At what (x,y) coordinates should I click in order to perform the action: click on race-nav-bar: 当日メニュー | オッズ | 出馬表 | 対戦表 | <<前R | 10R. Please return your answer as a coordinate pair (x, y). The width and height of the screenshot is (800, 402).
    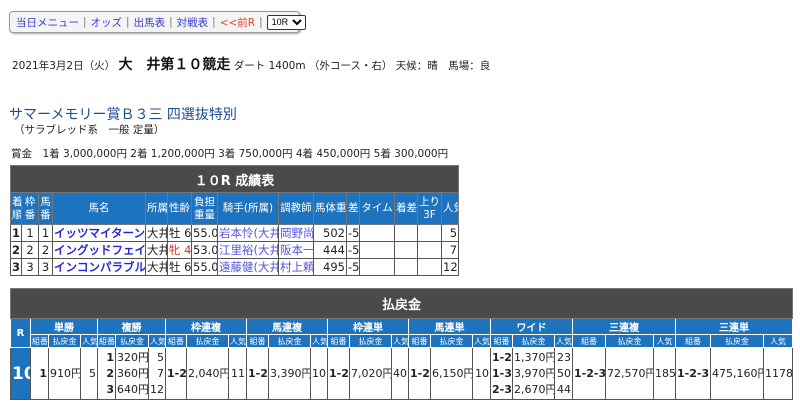
    Looking at the image, I should click on (157, 22).